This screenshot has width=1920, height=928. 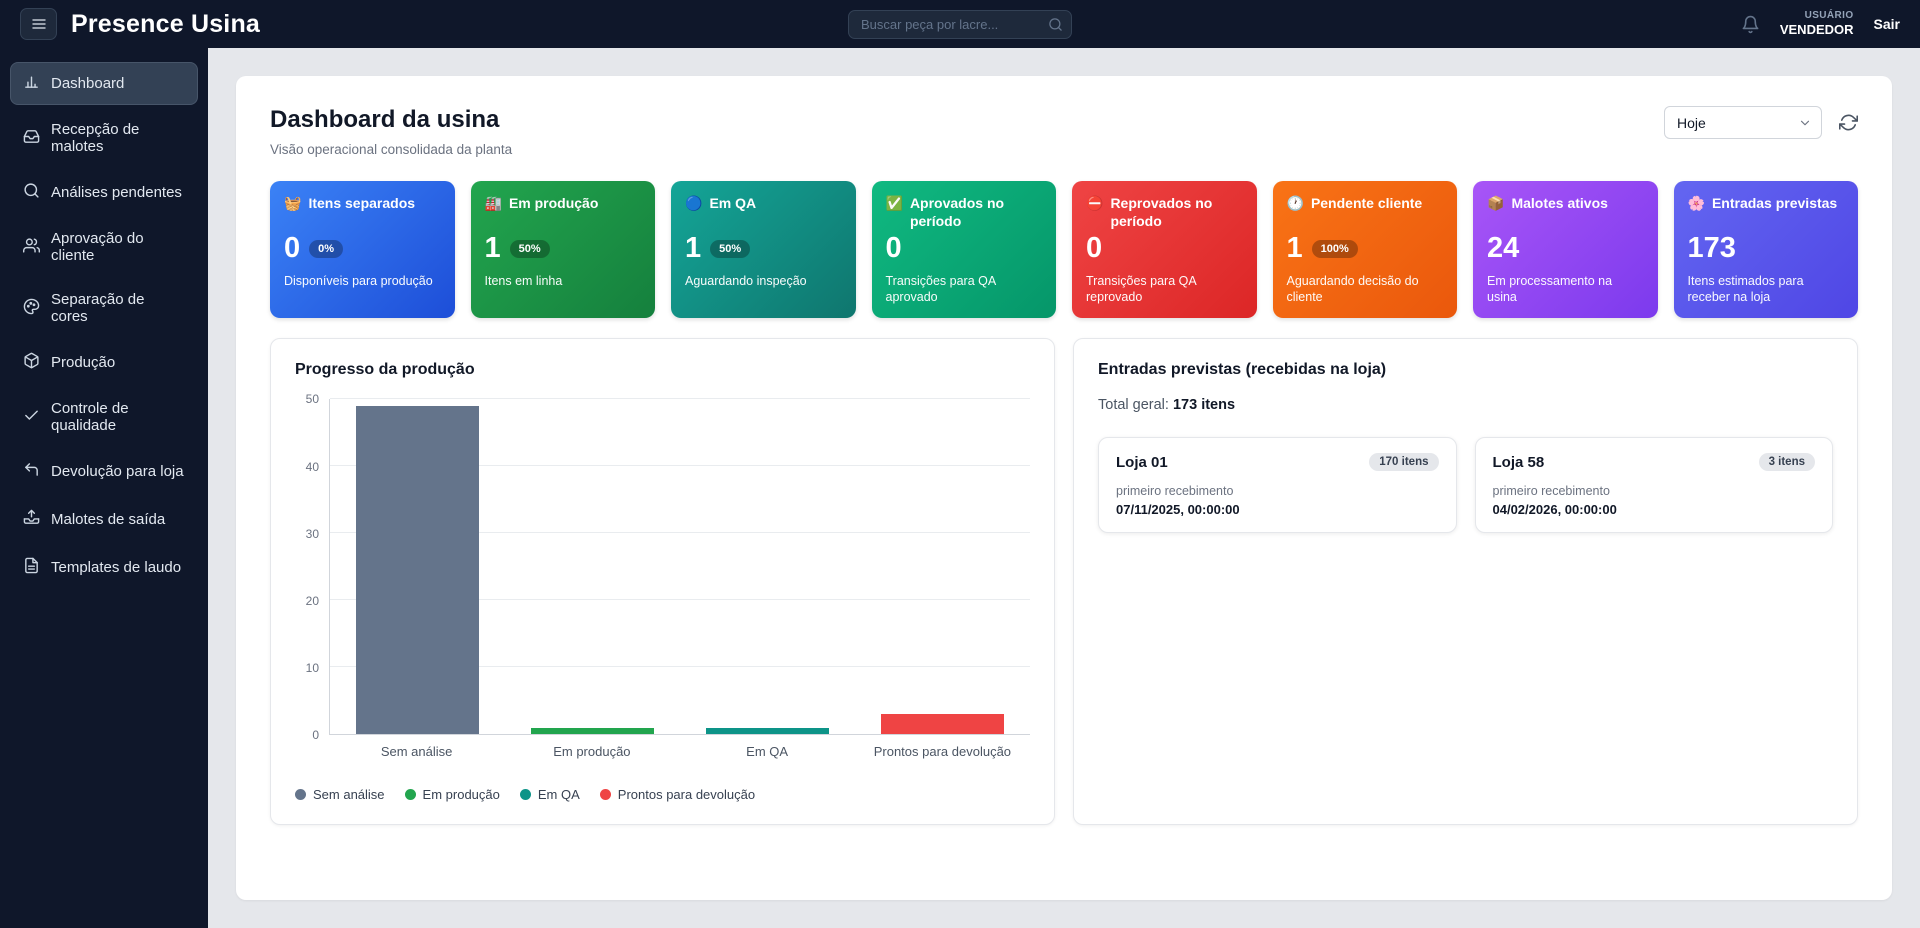 I want to click on clock-icon: 🕐, so click(x=1295, y=203).